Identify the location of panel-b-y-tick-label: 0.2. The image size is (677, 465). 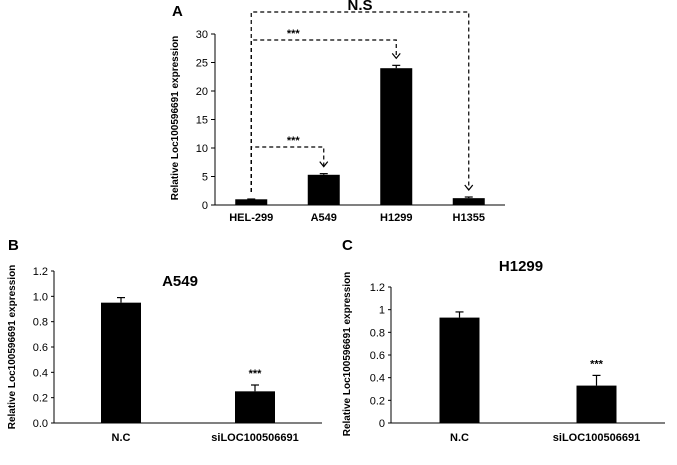
(40, 399).